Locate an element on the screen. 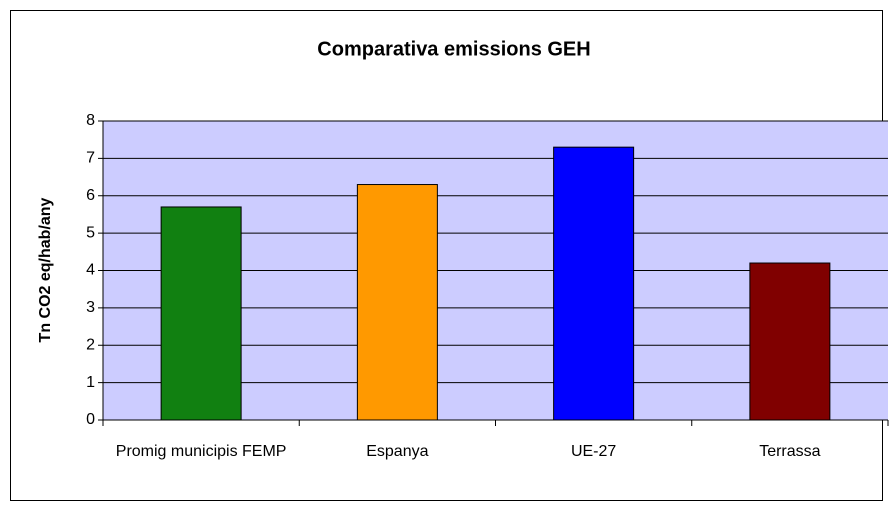  y-axis-label: Tn CO2 eq/hab/any is located at coordinates (45, 269).